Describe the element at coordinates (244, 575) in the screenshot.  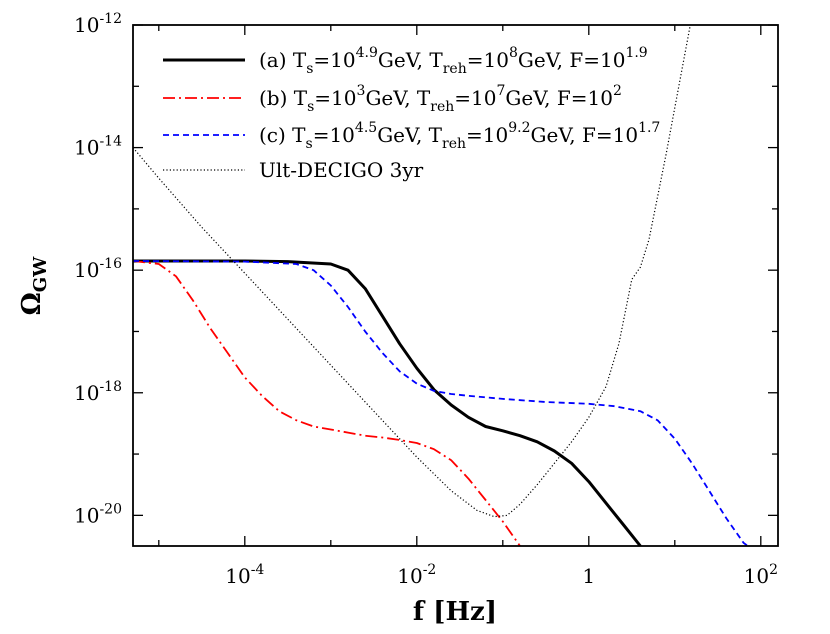
I see `x-tick-label: 10⁻⁴` at that location.